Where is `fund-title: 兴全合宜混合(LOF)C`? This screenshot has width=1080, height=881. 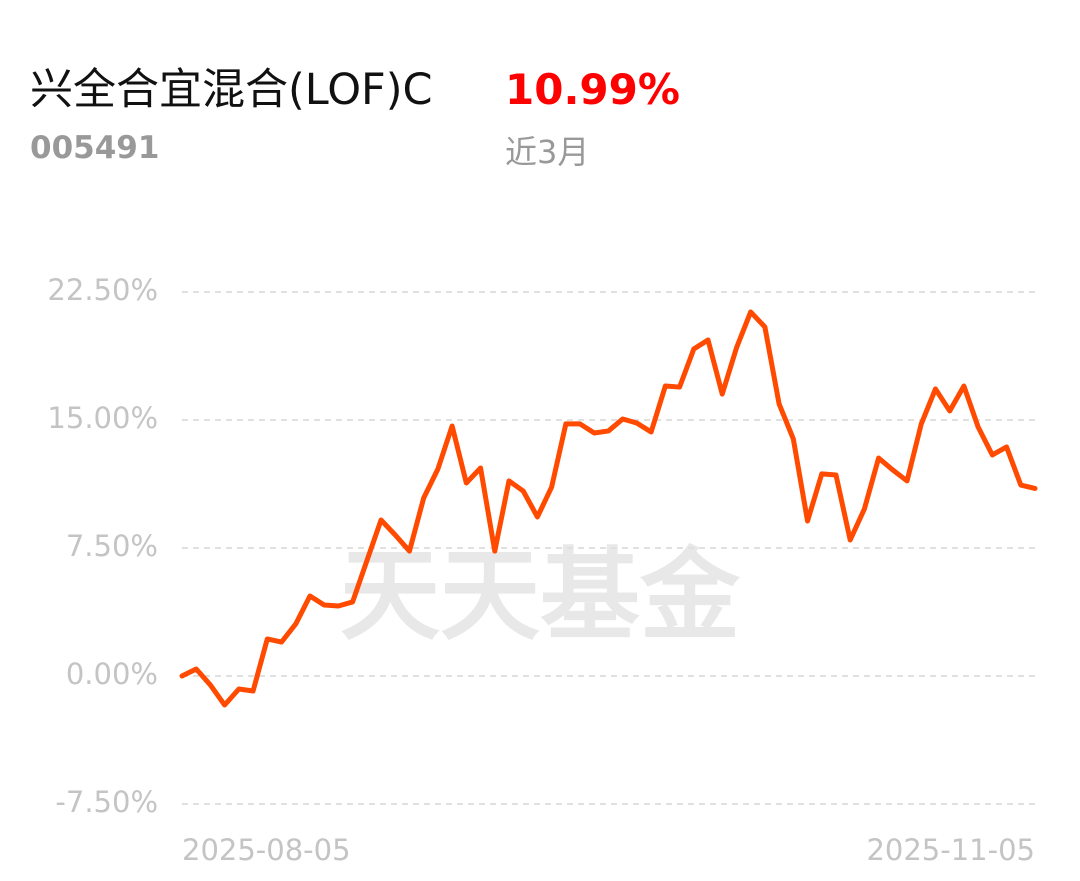 fund-title: 兴全合宜混合(LOF)C is located at coordinates (231, 90).